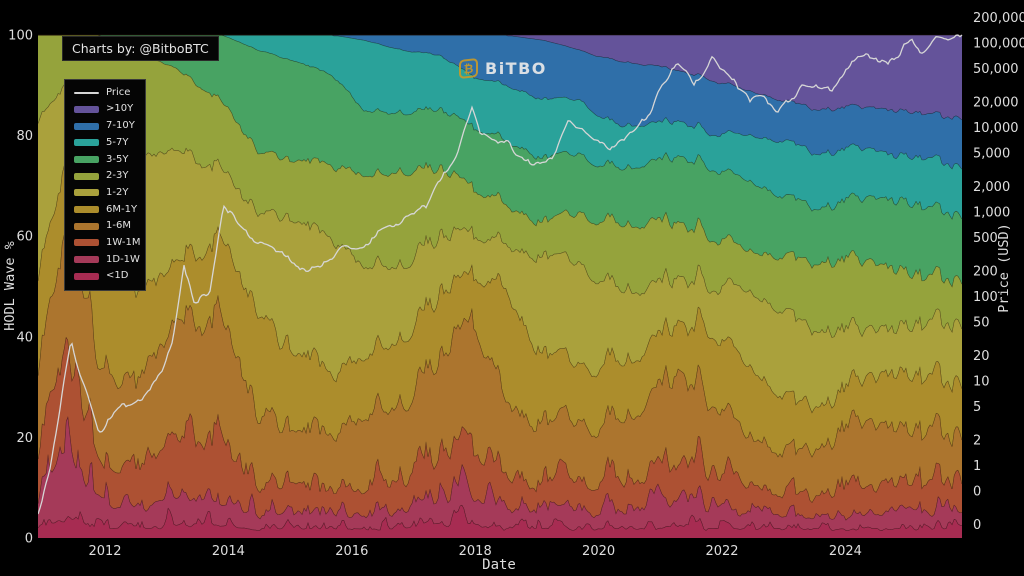  What do you see at coordinates (24, 237) in the screenshot?
I see `left-tick-label: 60` at bounding box center [24, 237].